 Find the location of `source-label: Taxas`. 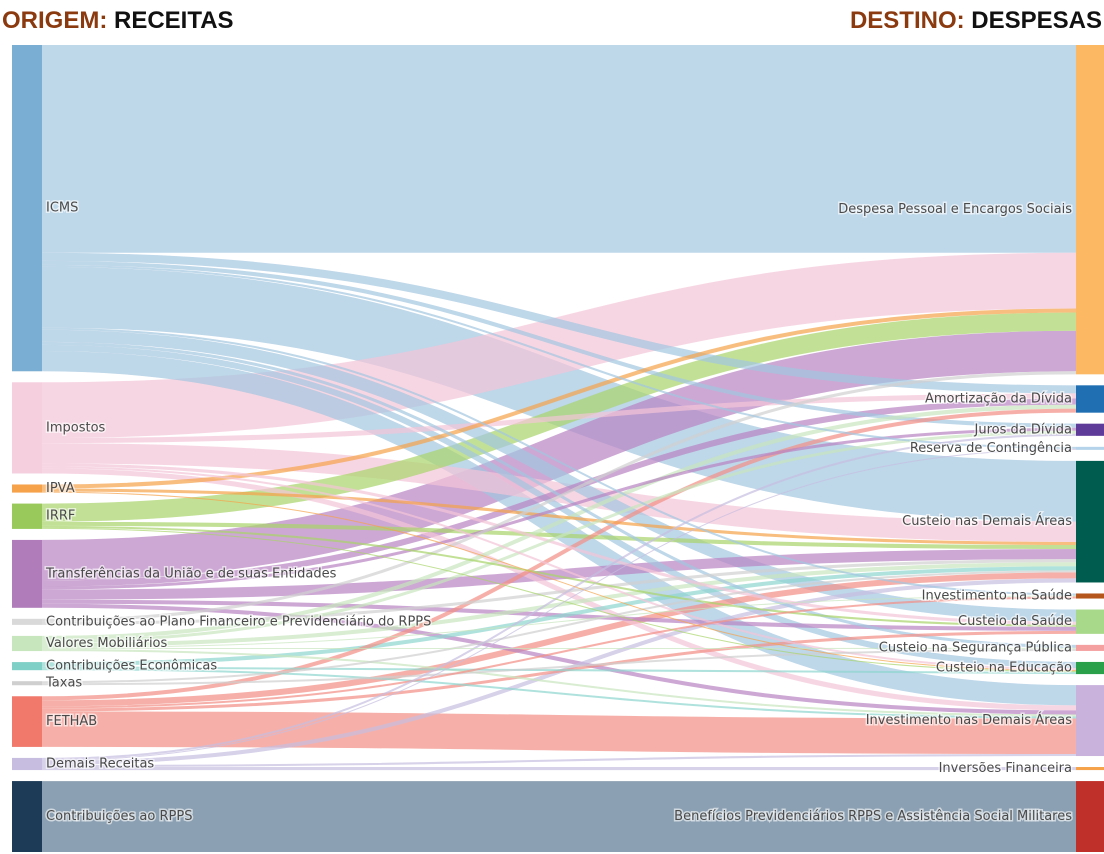

source-label: Taxas is located at coordinates (63, 683).